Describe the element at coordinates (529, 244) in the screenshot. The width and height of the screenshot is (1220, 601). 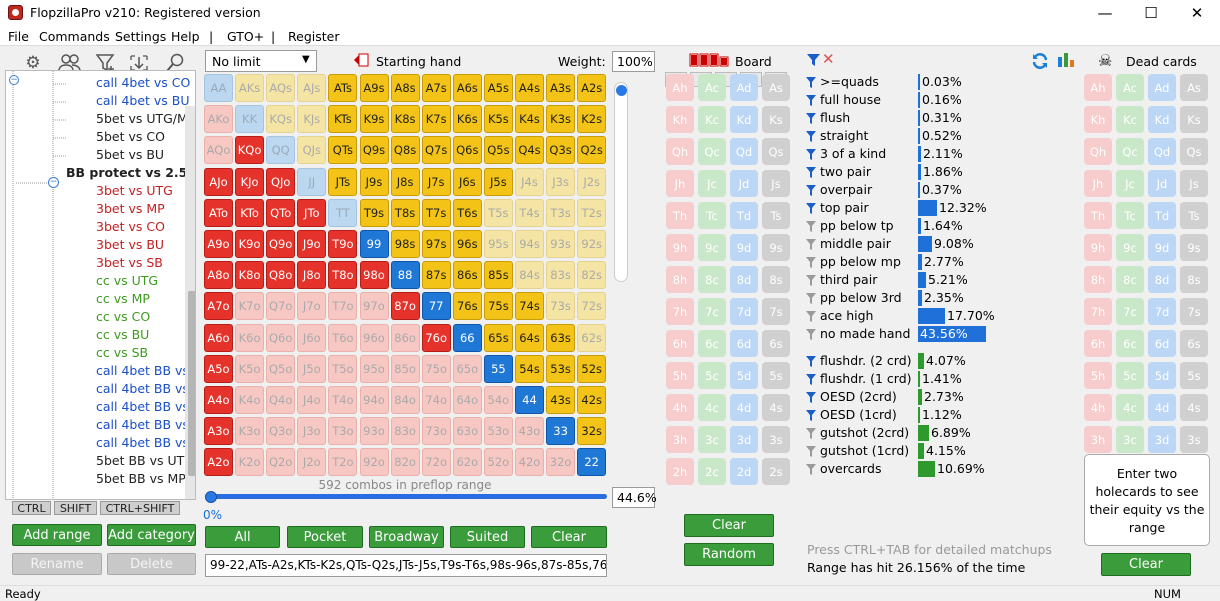
I see `hand-cell-94s: 94s` at that location.